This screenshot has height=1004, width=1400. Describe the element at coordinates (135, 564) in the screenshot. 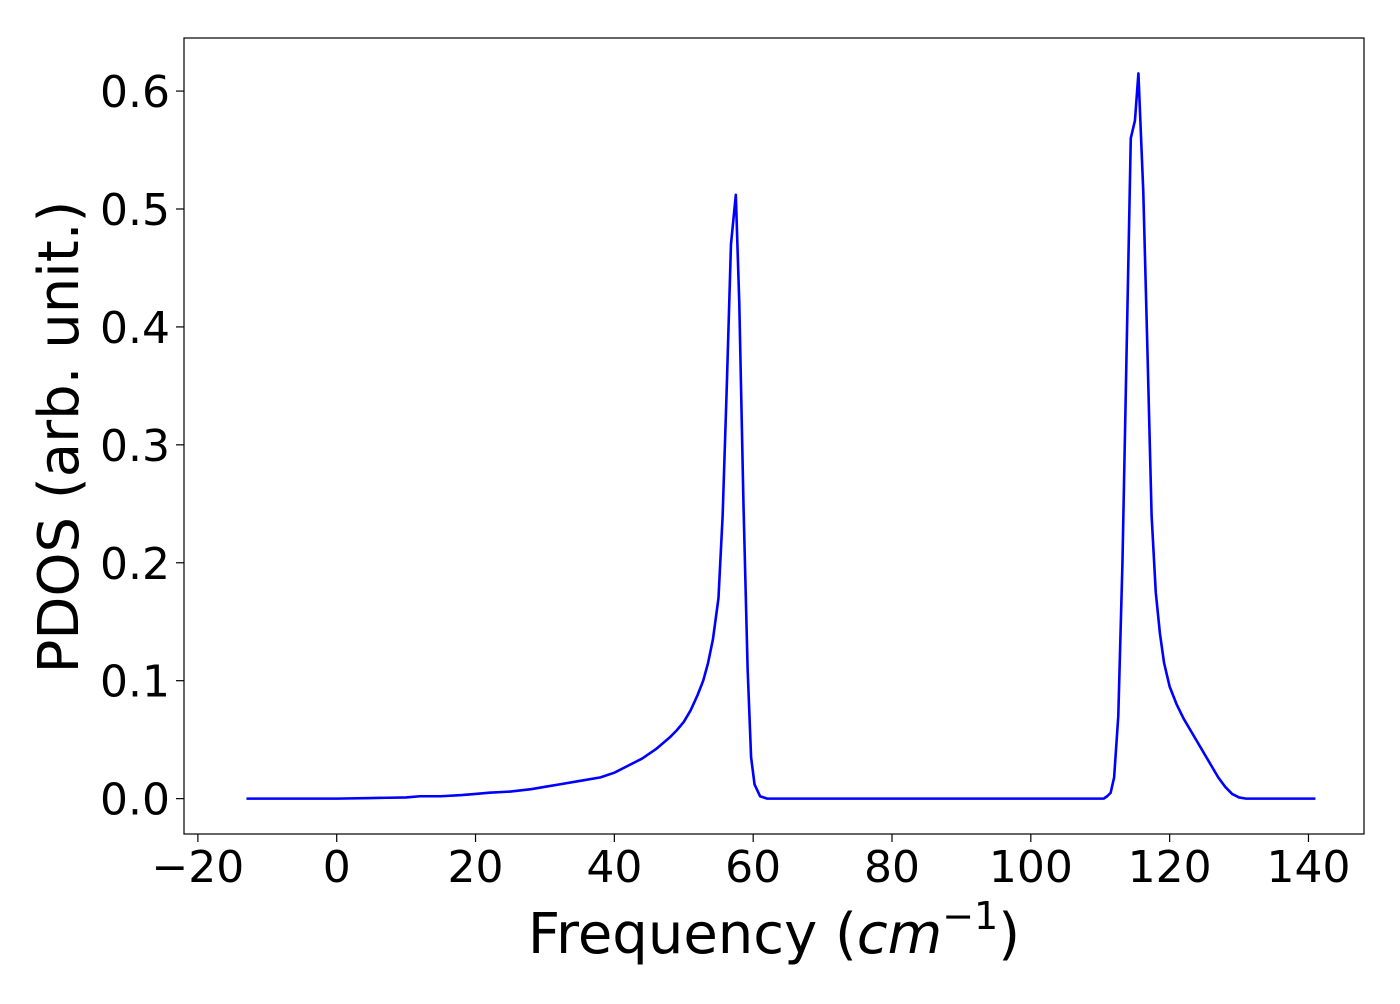

I see `y-tick-label: 0.2` at that location.